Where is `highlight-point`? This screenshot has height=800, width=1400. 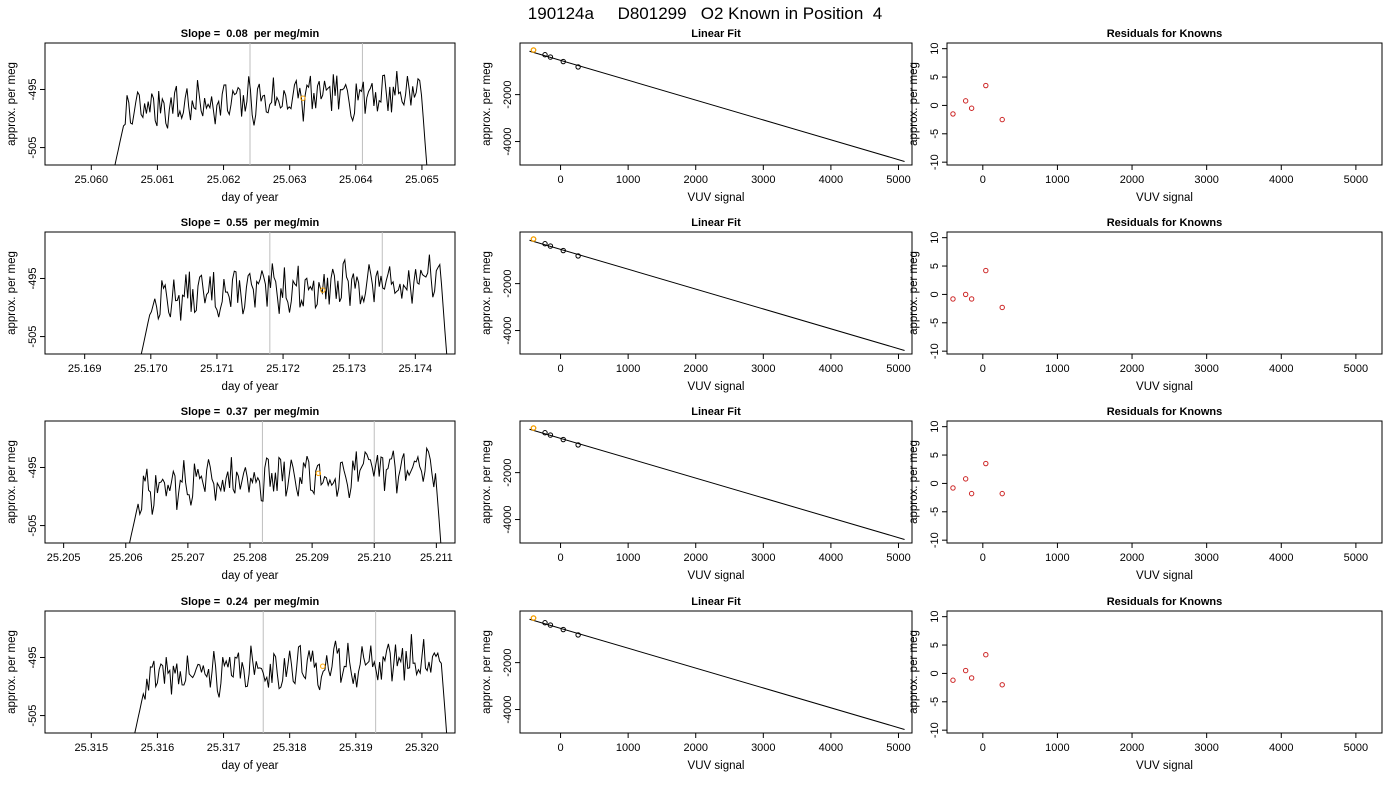 highlight-point is located at coordinates (533, 618).